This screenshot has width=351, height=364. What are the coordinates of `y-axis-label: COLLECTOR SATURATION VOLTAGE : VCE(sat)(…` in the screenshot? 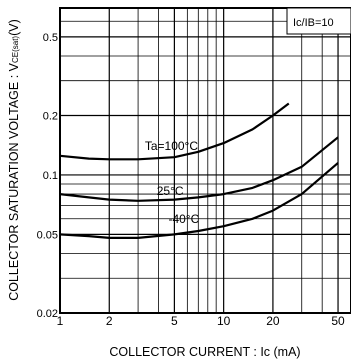 It's located at (14, 160).